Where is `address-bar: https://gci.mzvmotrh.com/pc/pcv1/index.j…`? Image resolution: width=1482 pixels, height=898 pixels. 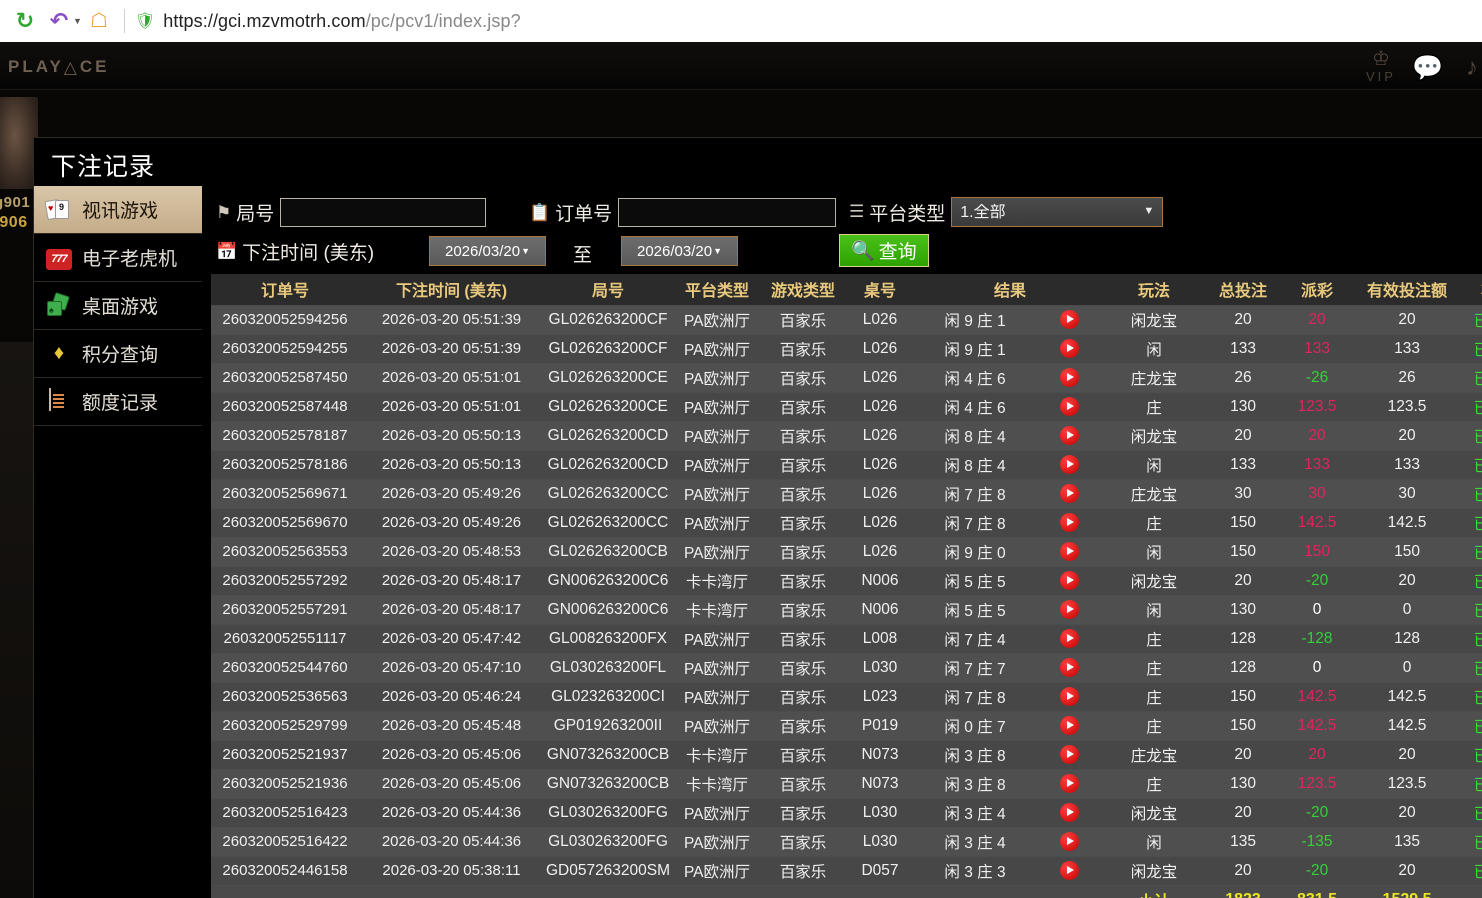
address-bar: https://gci.mzvmotrh.com/pc/pcv1/index.j… is located at coordinates (341, 21).